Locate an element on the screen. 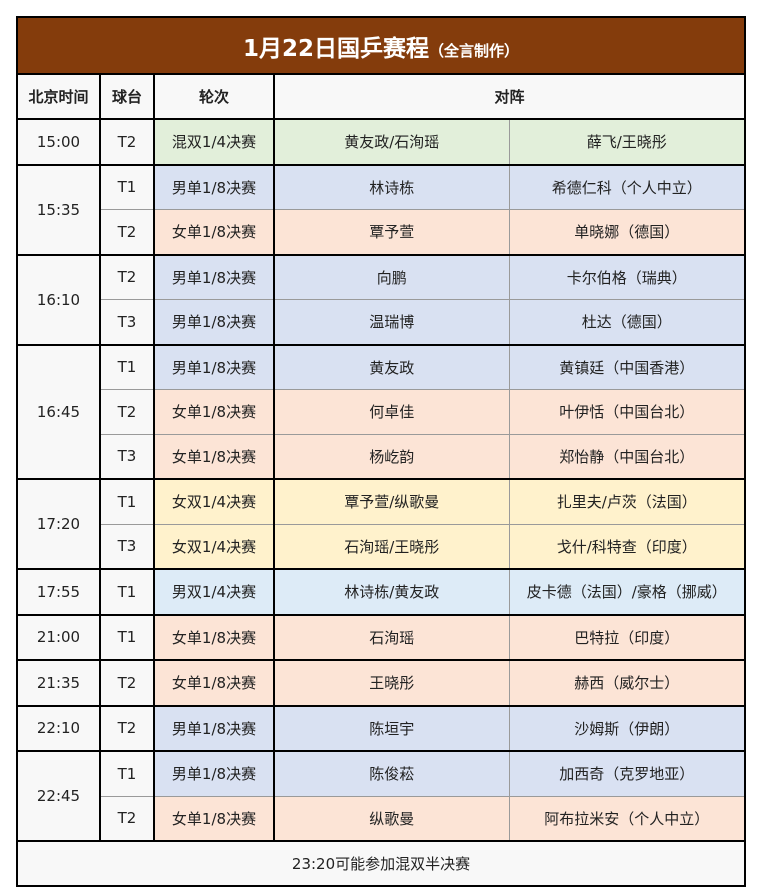 The image size is (762, 891). time-cell: 22:45 is located at coordinates (58, 796).